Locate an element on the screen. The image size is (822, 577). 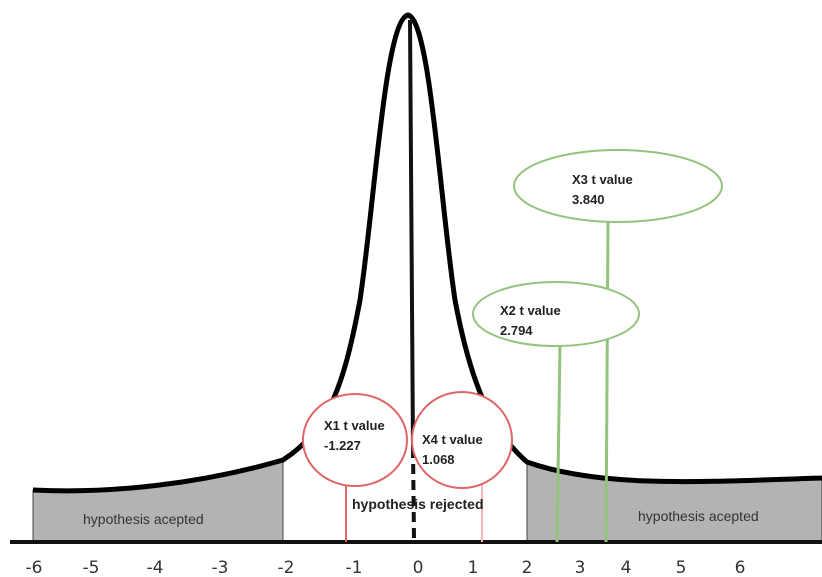
x3-bubble-value: 3.840 is located at coordinates (588, 199).